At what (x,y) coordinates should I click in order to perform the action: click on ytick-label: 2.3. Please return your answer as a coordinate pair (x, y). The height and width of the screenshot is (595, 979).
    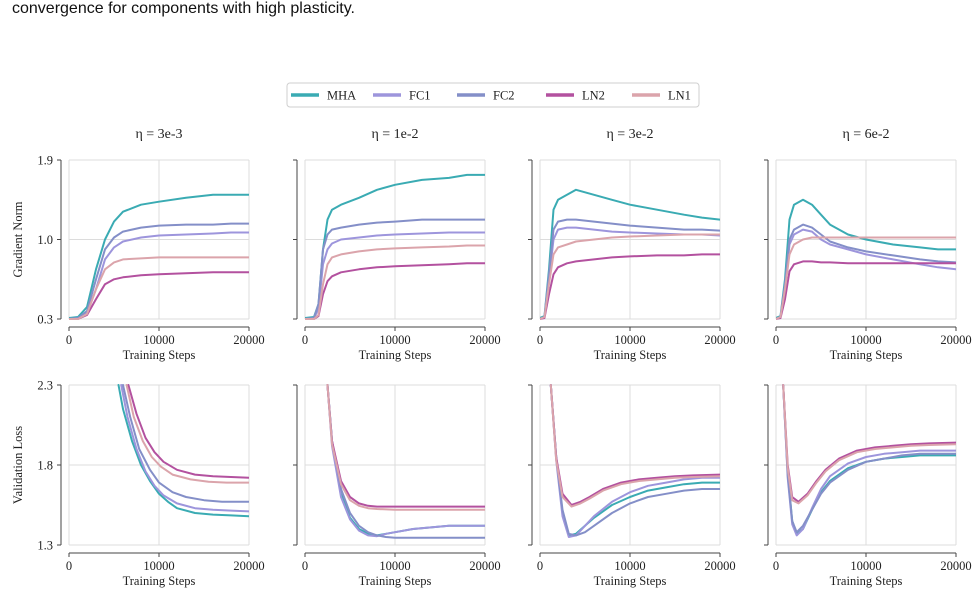
    Looking at the image, I should click on (45, 386).